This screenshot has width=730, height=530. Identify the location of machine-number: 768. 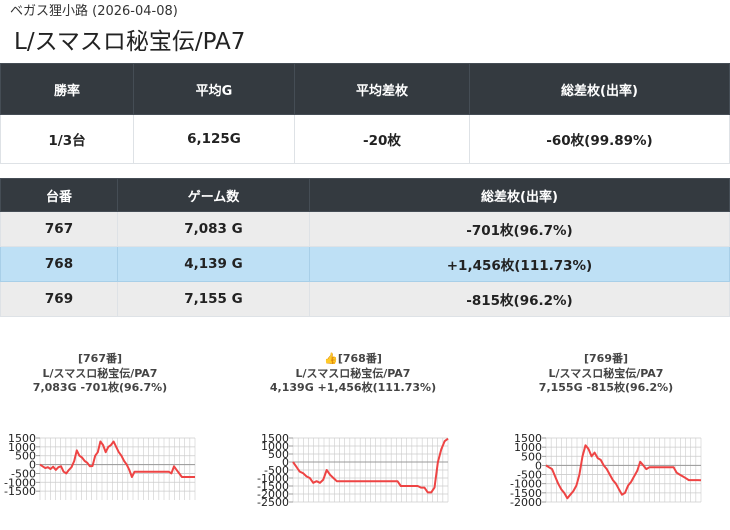
(59, 264).